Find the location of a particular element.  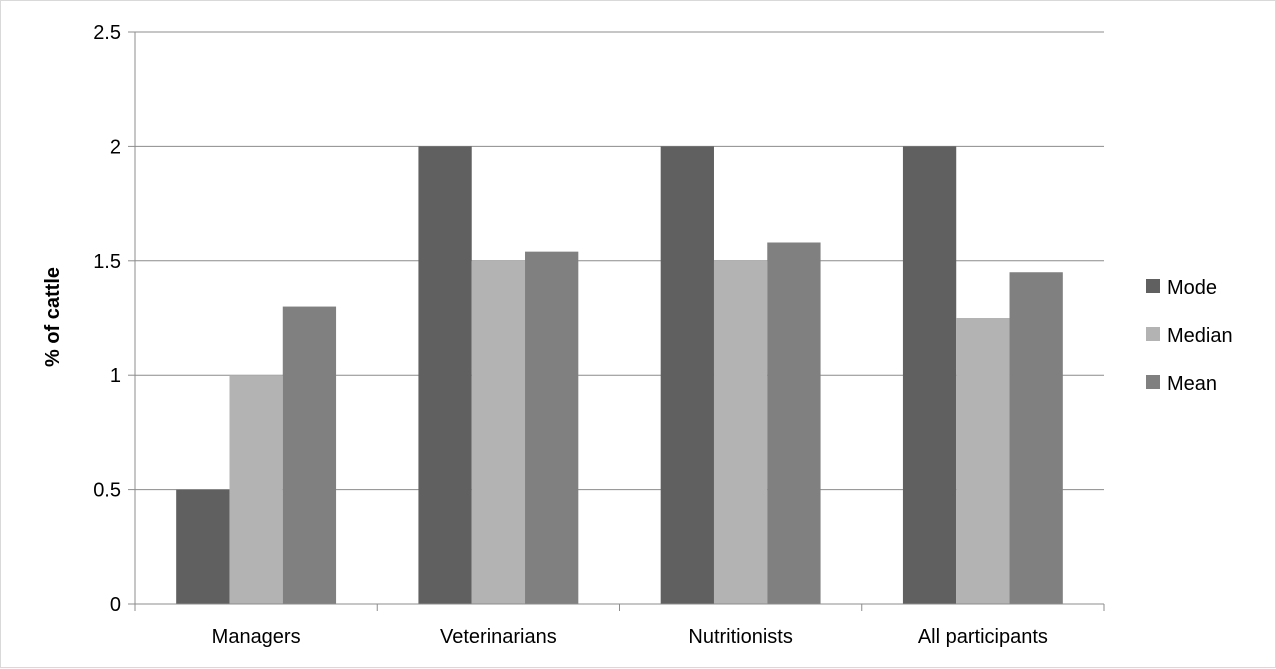

y-axis-title: % of cattle is located at coordinates (53, 317).